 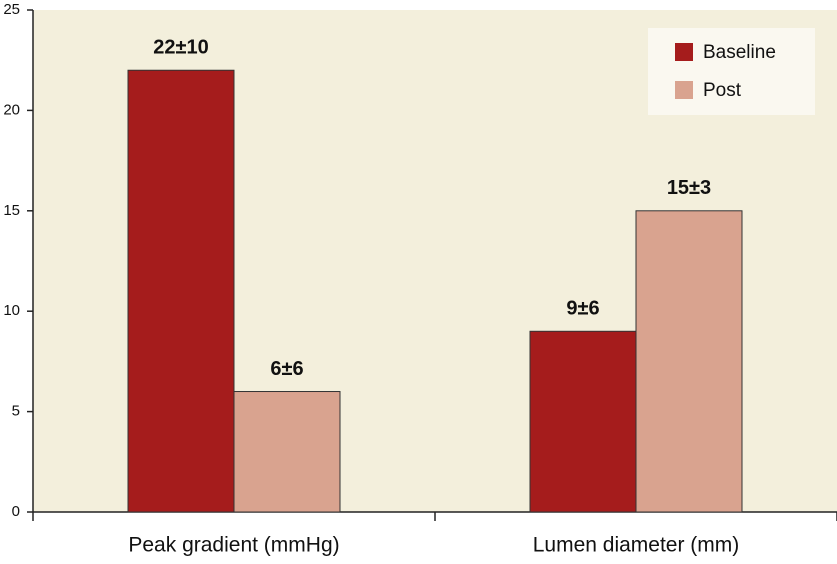 I want to click on value-label: 9±6, so click(x=582, y=309).